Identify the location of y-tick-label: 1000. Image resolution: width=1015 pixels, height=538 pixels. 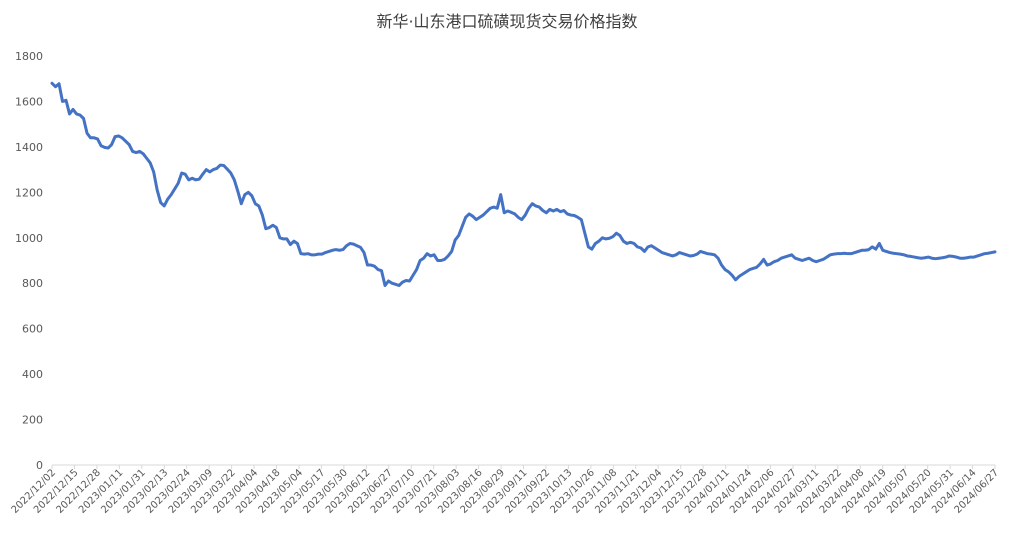
(29, 238).